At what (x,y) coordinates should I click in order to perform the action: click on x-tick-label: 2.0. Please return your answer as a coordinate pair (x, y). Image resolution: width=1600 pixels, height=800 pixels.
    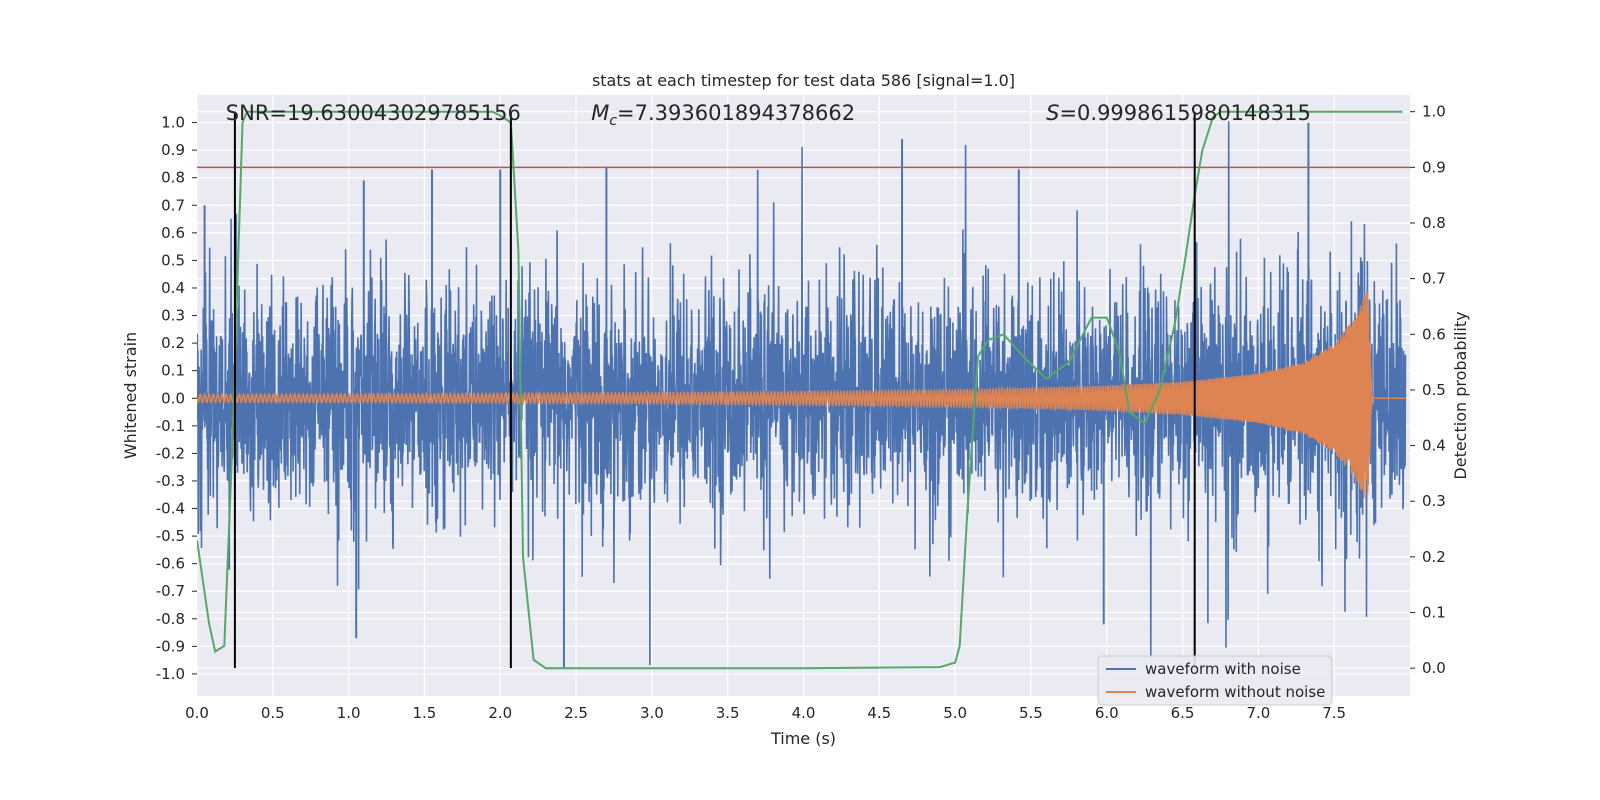
    Looking at the image, I should click on (500, 713).